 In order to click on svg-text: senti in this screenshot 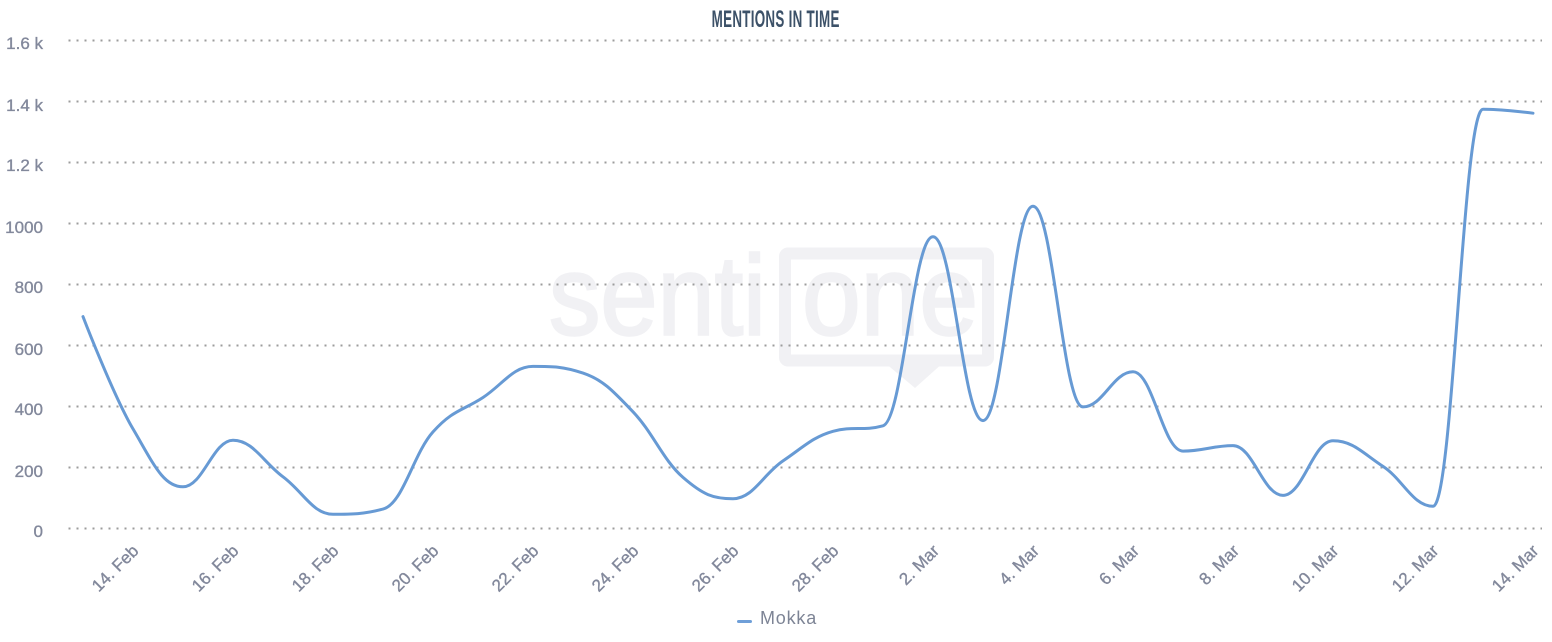, I will do `click(657, 296)`.